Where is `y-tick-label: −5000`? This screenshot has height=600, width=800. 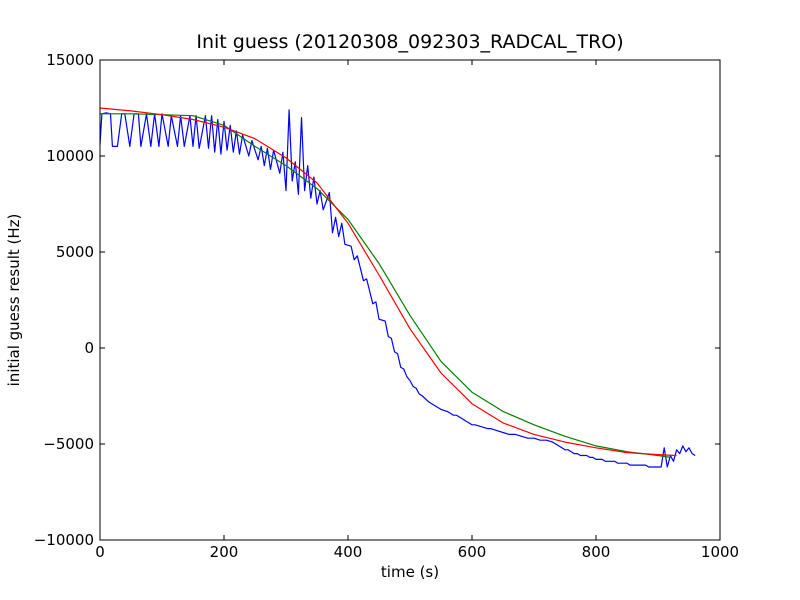 y-tick-label: −5000 is located at coordinates (68, 444).